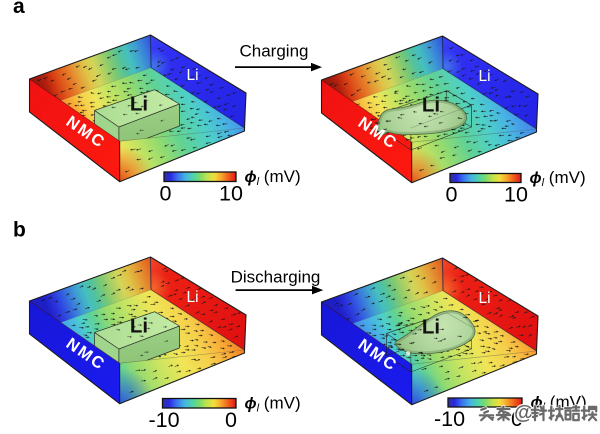 This screenshot has height=434, width=600. I want to click on svg-text: Charging, so click(274, 51).